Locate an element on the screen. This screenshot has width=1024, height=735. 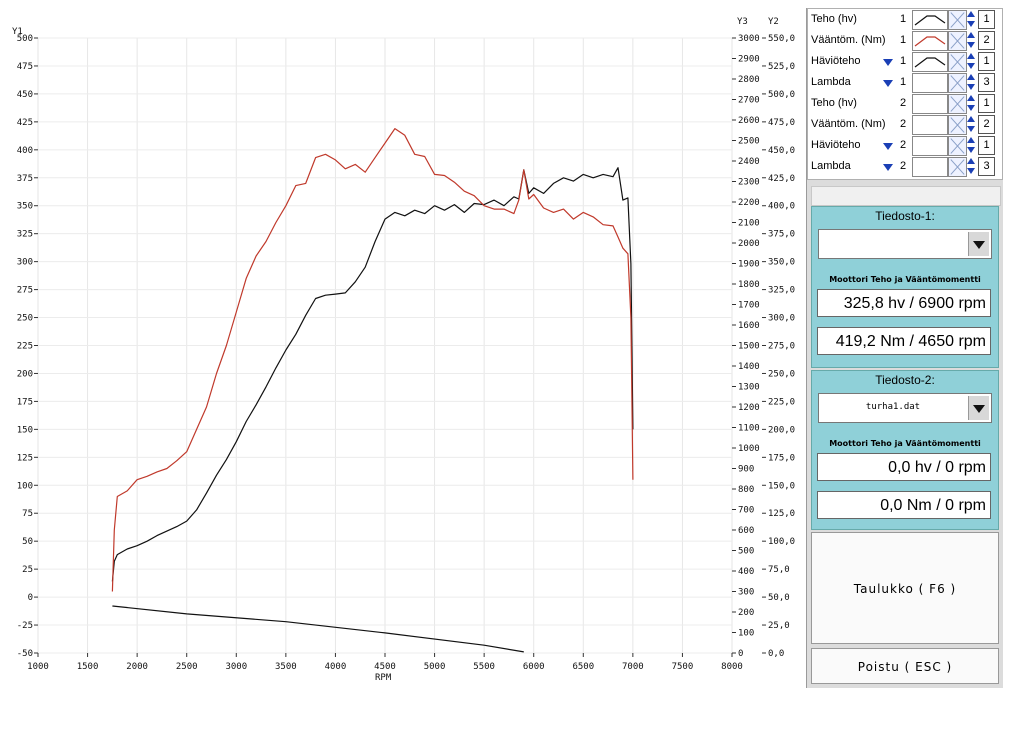
y1-tick-label: 175 is located at coordinates (25, 402).